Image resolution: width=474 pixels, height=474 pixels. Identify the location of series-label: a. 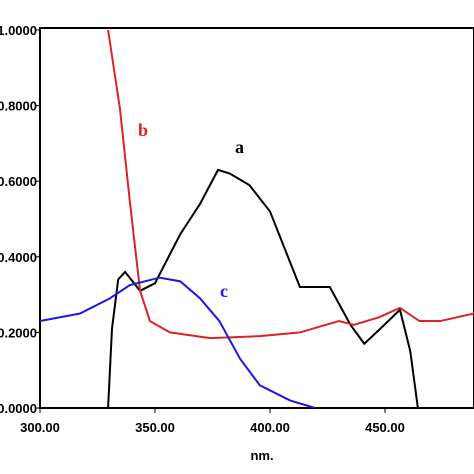
(239, 147).